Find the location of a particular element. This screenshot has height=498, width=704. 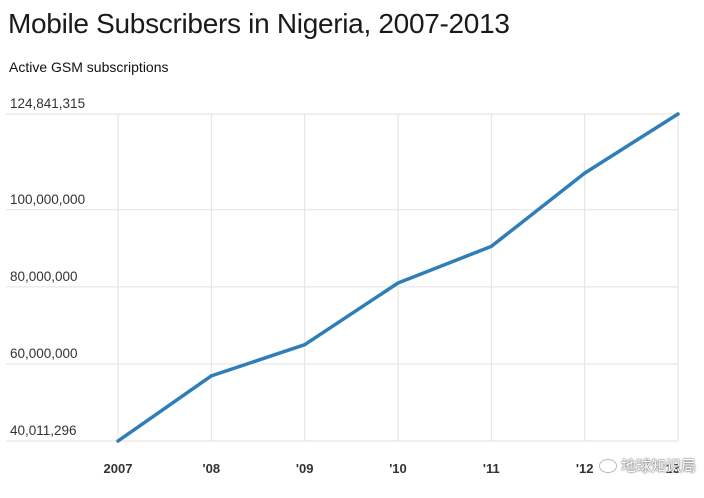

wechat-icon is located at coordinates (607, 465).